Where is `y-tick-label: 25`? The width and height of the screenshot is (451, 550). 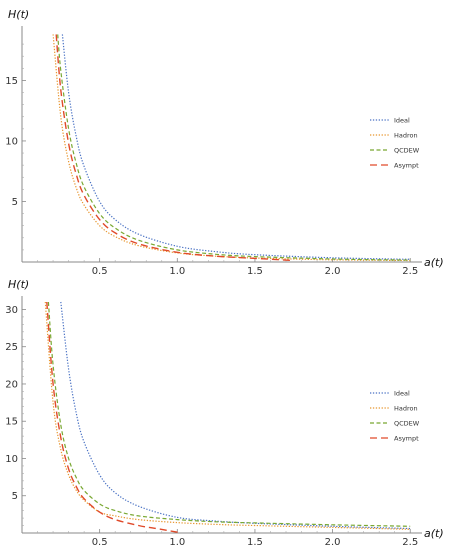
y-tick-label: 25 is located at coordinates (11, 347).